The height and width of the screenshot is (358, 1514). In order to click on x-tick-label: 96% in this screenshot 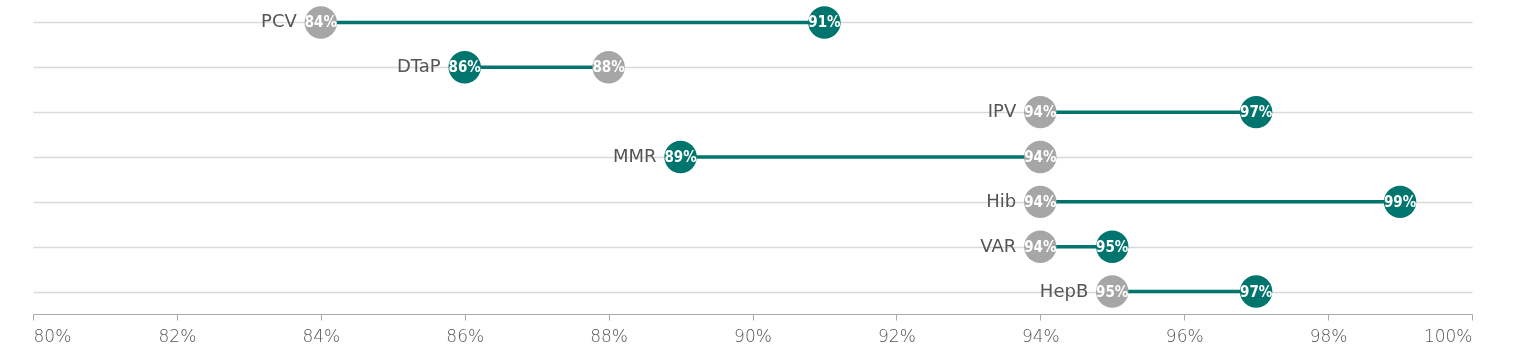, I will do `click(1184, 335)`.